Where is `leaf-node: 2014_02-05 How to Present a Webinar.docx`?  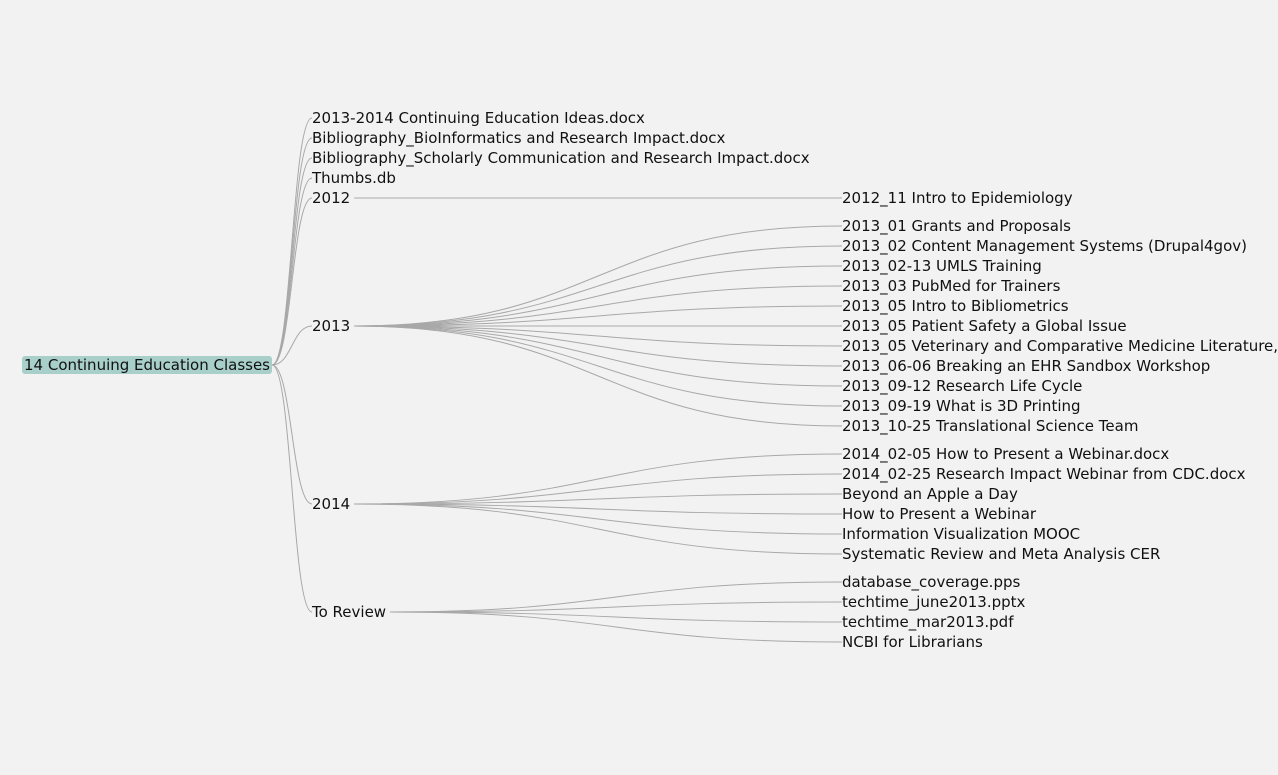
leaf-node: 2014_02-05 How to Present a Webinar.docx is located at coordinates (1006, 454).